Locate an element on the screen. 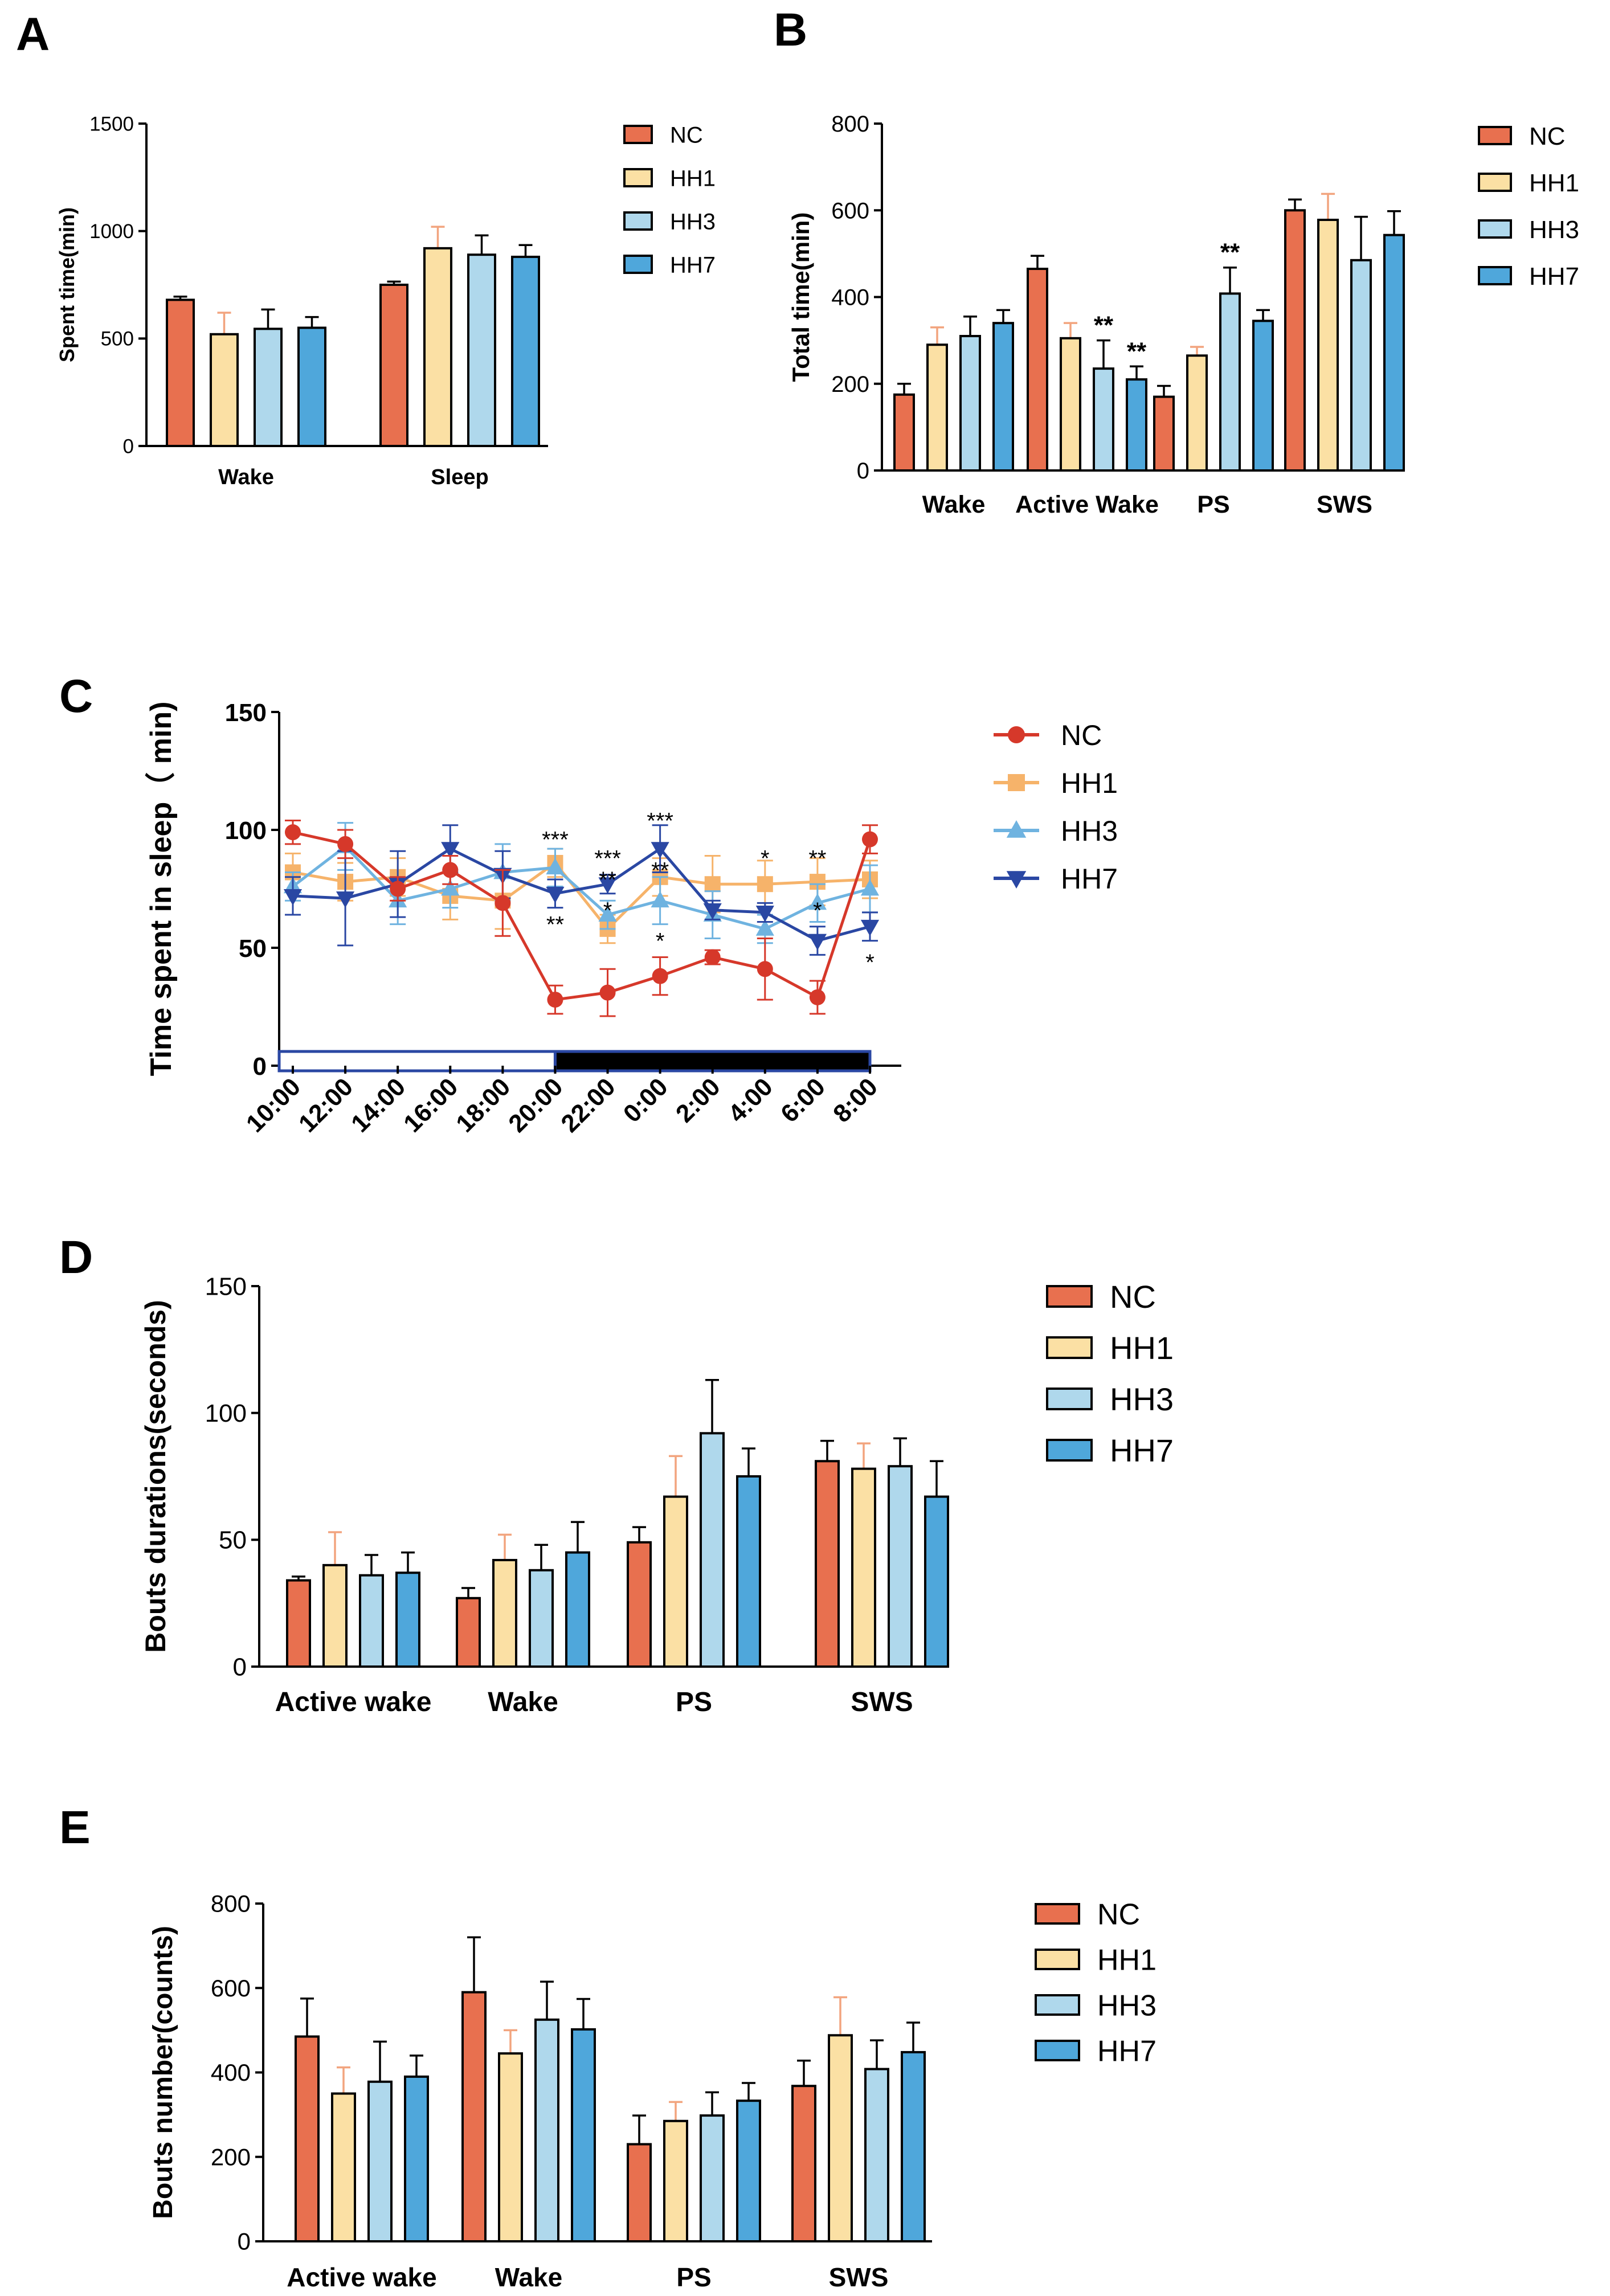  y-tick-label: 500 is located at coordinates (117, 339).